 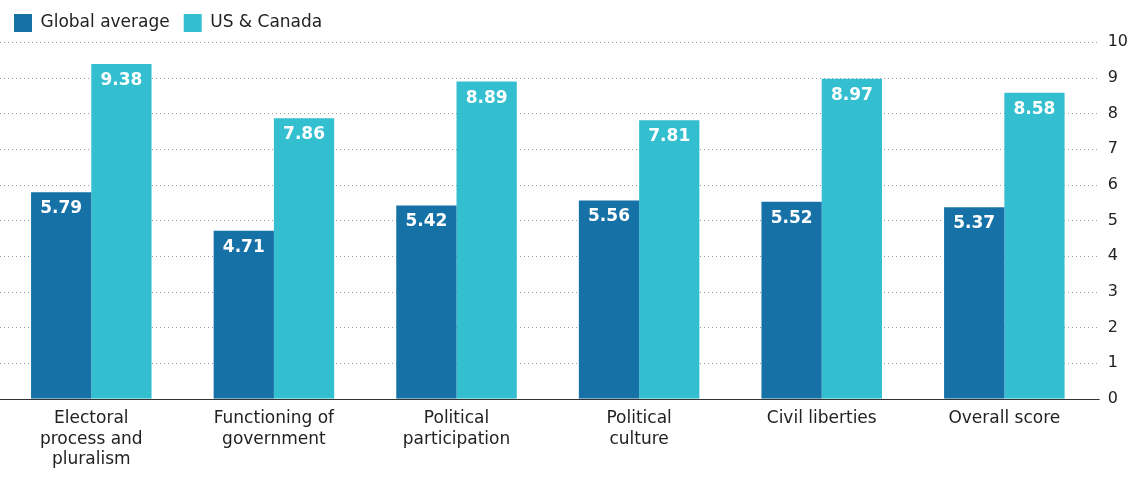 I want to click on data-label: 4.71, so click(x=243, y=245).